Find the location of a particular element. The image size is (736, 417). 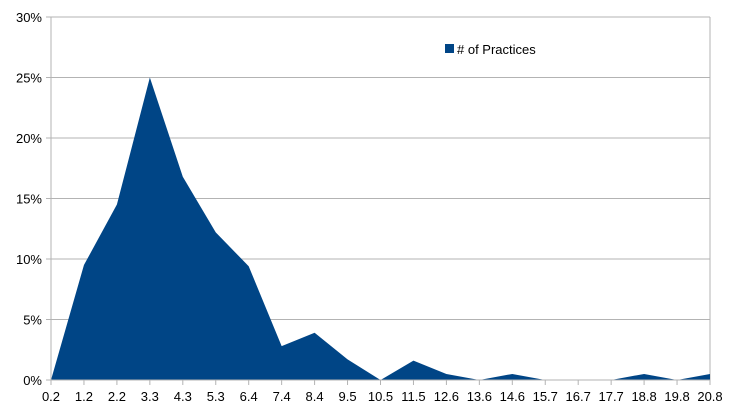

x-tick-label: 10.5 is located at coordinates (380, 396).